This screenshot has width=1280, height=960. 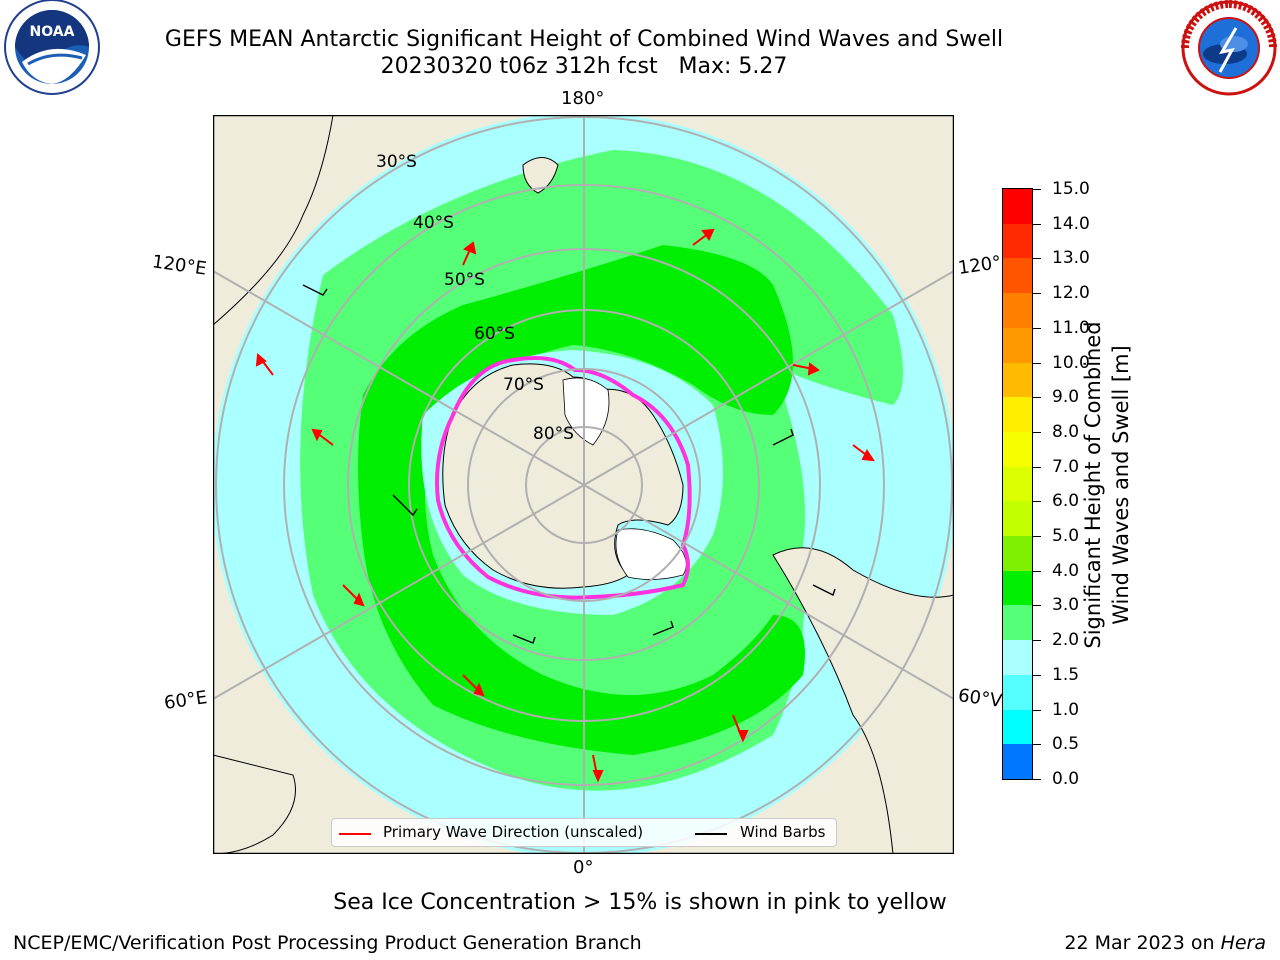 What do you see at coordinates (1071, 362) in the screenshot?
I see `colorbar-tick-label: 10.0` at bounding box center [1071, 362].